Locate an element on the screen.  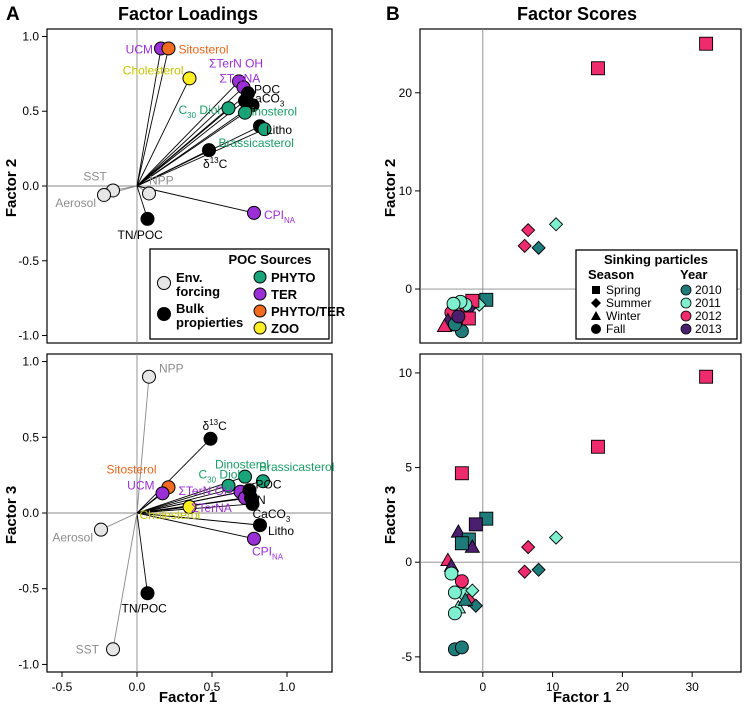
loading-vector-sst is located at coordinates (125, 581).